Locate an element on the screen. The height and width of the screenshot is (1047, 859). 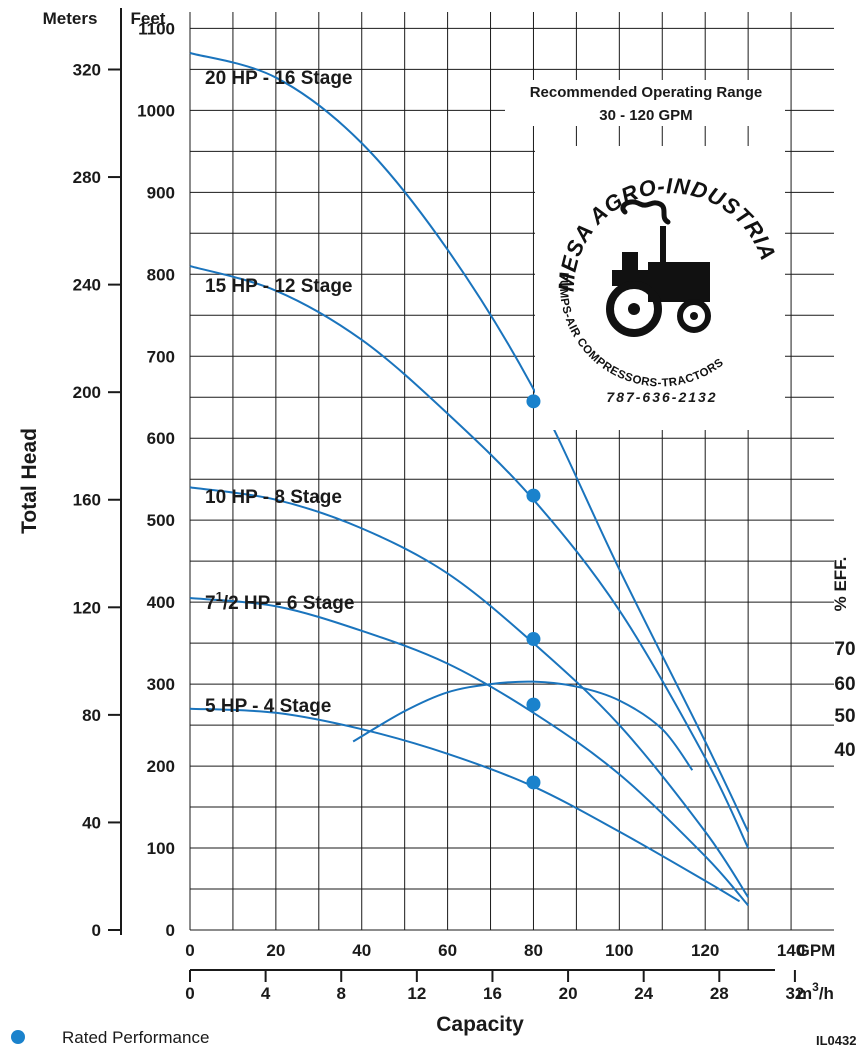
tractor-icon is located at coordinates (658, 268).